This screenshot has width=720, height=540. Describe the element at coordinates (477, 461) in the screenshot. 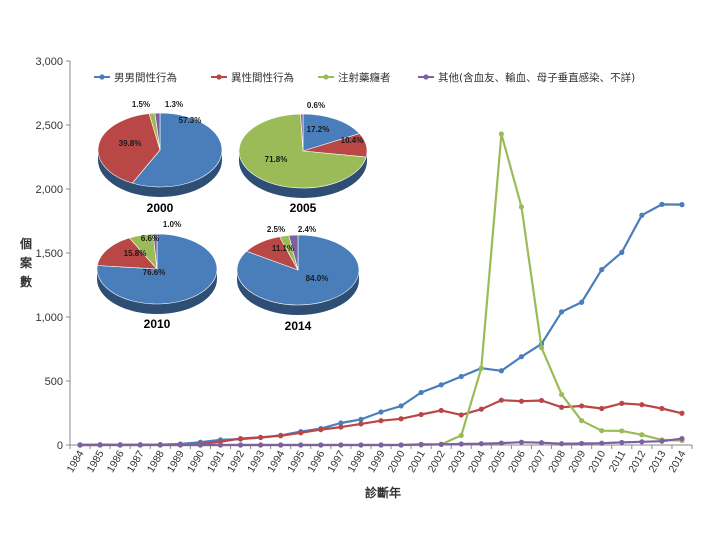

I see `x-tick-label: 2004` at that location.